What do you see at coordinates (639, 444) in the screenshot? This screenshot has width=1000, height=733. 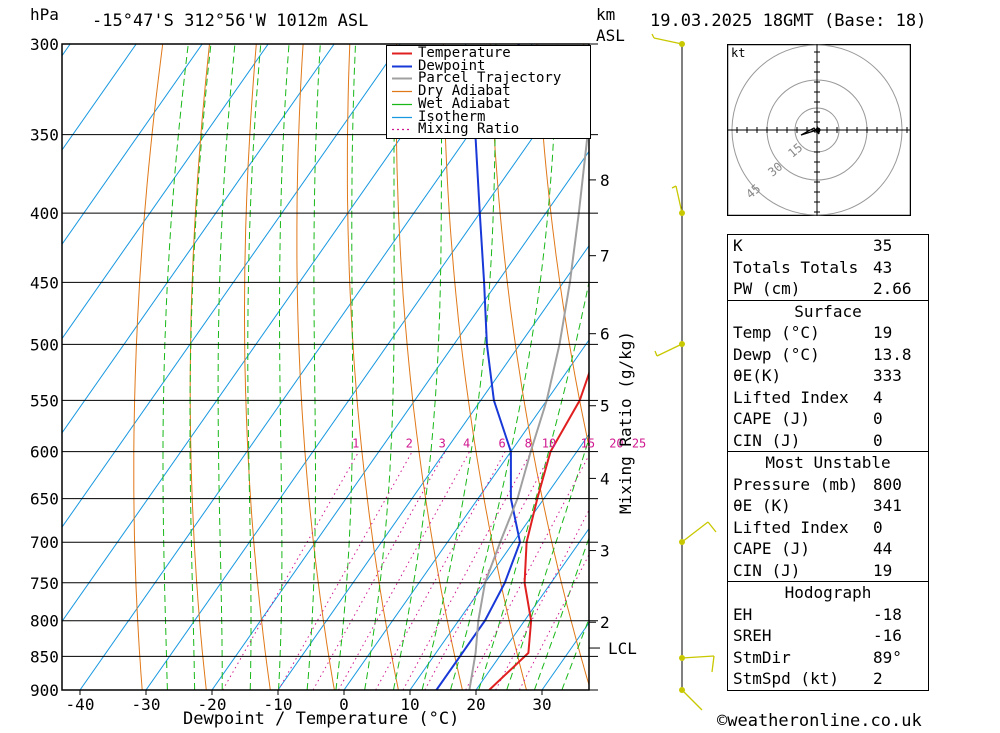 I see `mixing-ratio-label: 25` at bounding box center [639, 444].